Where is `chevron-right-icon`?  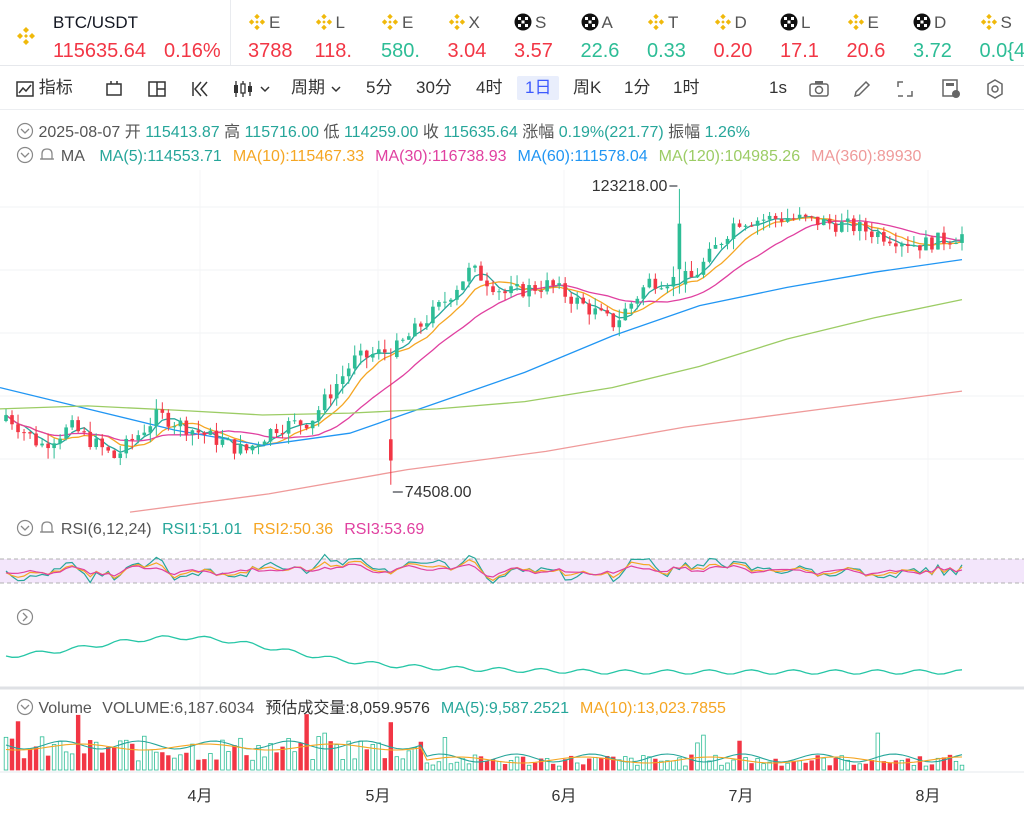
chevron-right-icon is located at coordinates (25, 617).